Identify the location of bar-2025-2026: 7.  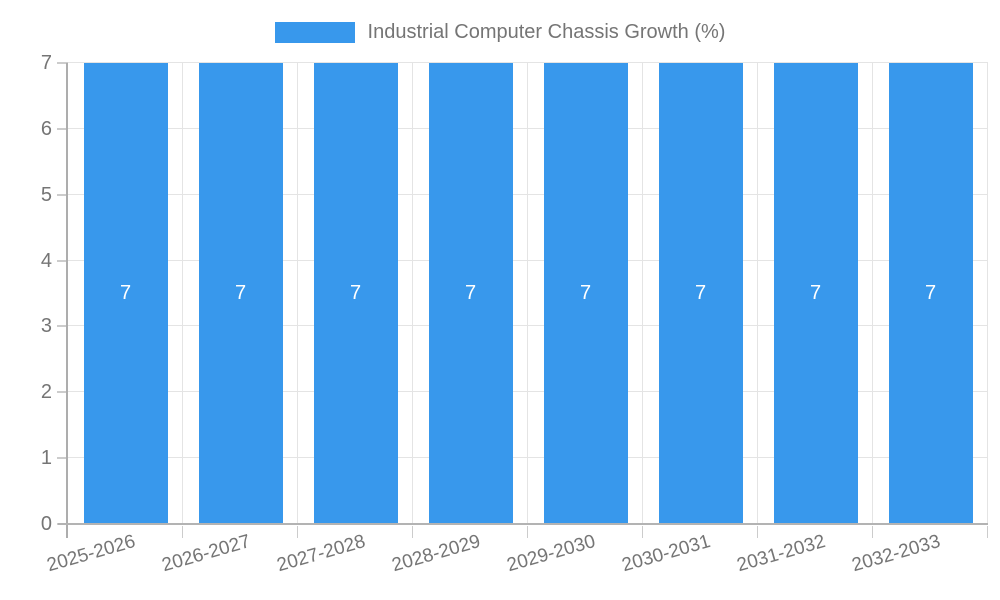
(125, 293).